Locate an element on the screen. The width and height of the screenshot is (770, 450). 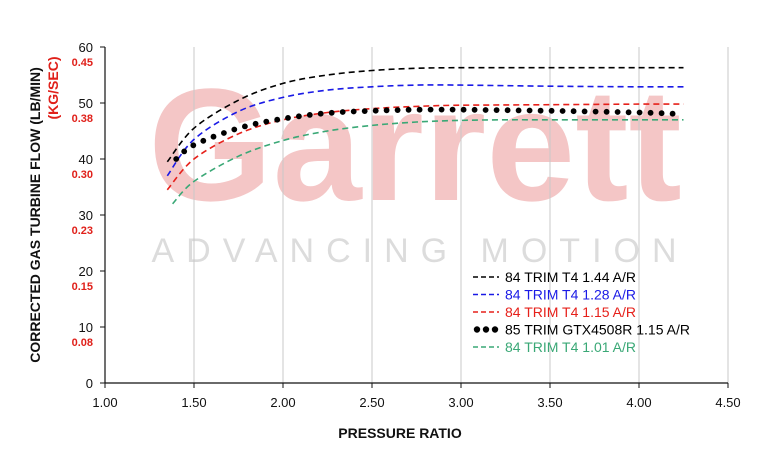
y-secondary-tick-label: 0.15 is located at coordinates (82, 287).